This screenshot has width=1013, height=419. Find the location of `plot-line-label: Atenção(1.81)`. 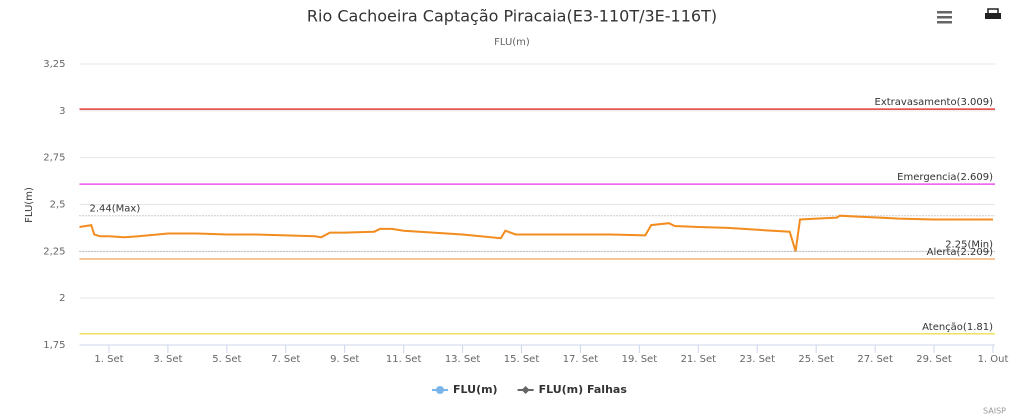

plot-line-label: Atenção(1.81) is located at coordinates (957, 327).